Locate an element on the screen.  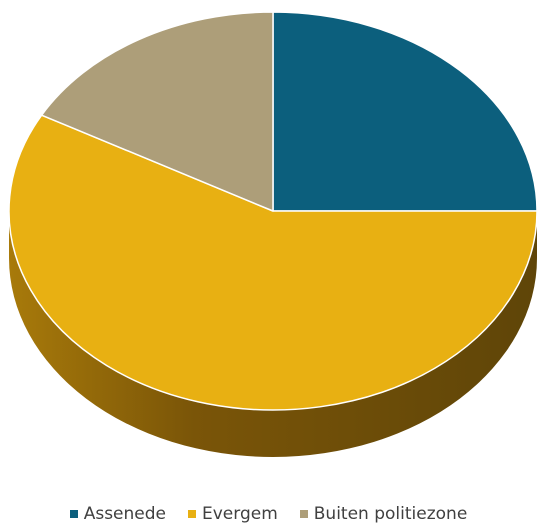
legend-label-buiten-politiezone: Buiten politiezone is located at coordinates (390, 513).